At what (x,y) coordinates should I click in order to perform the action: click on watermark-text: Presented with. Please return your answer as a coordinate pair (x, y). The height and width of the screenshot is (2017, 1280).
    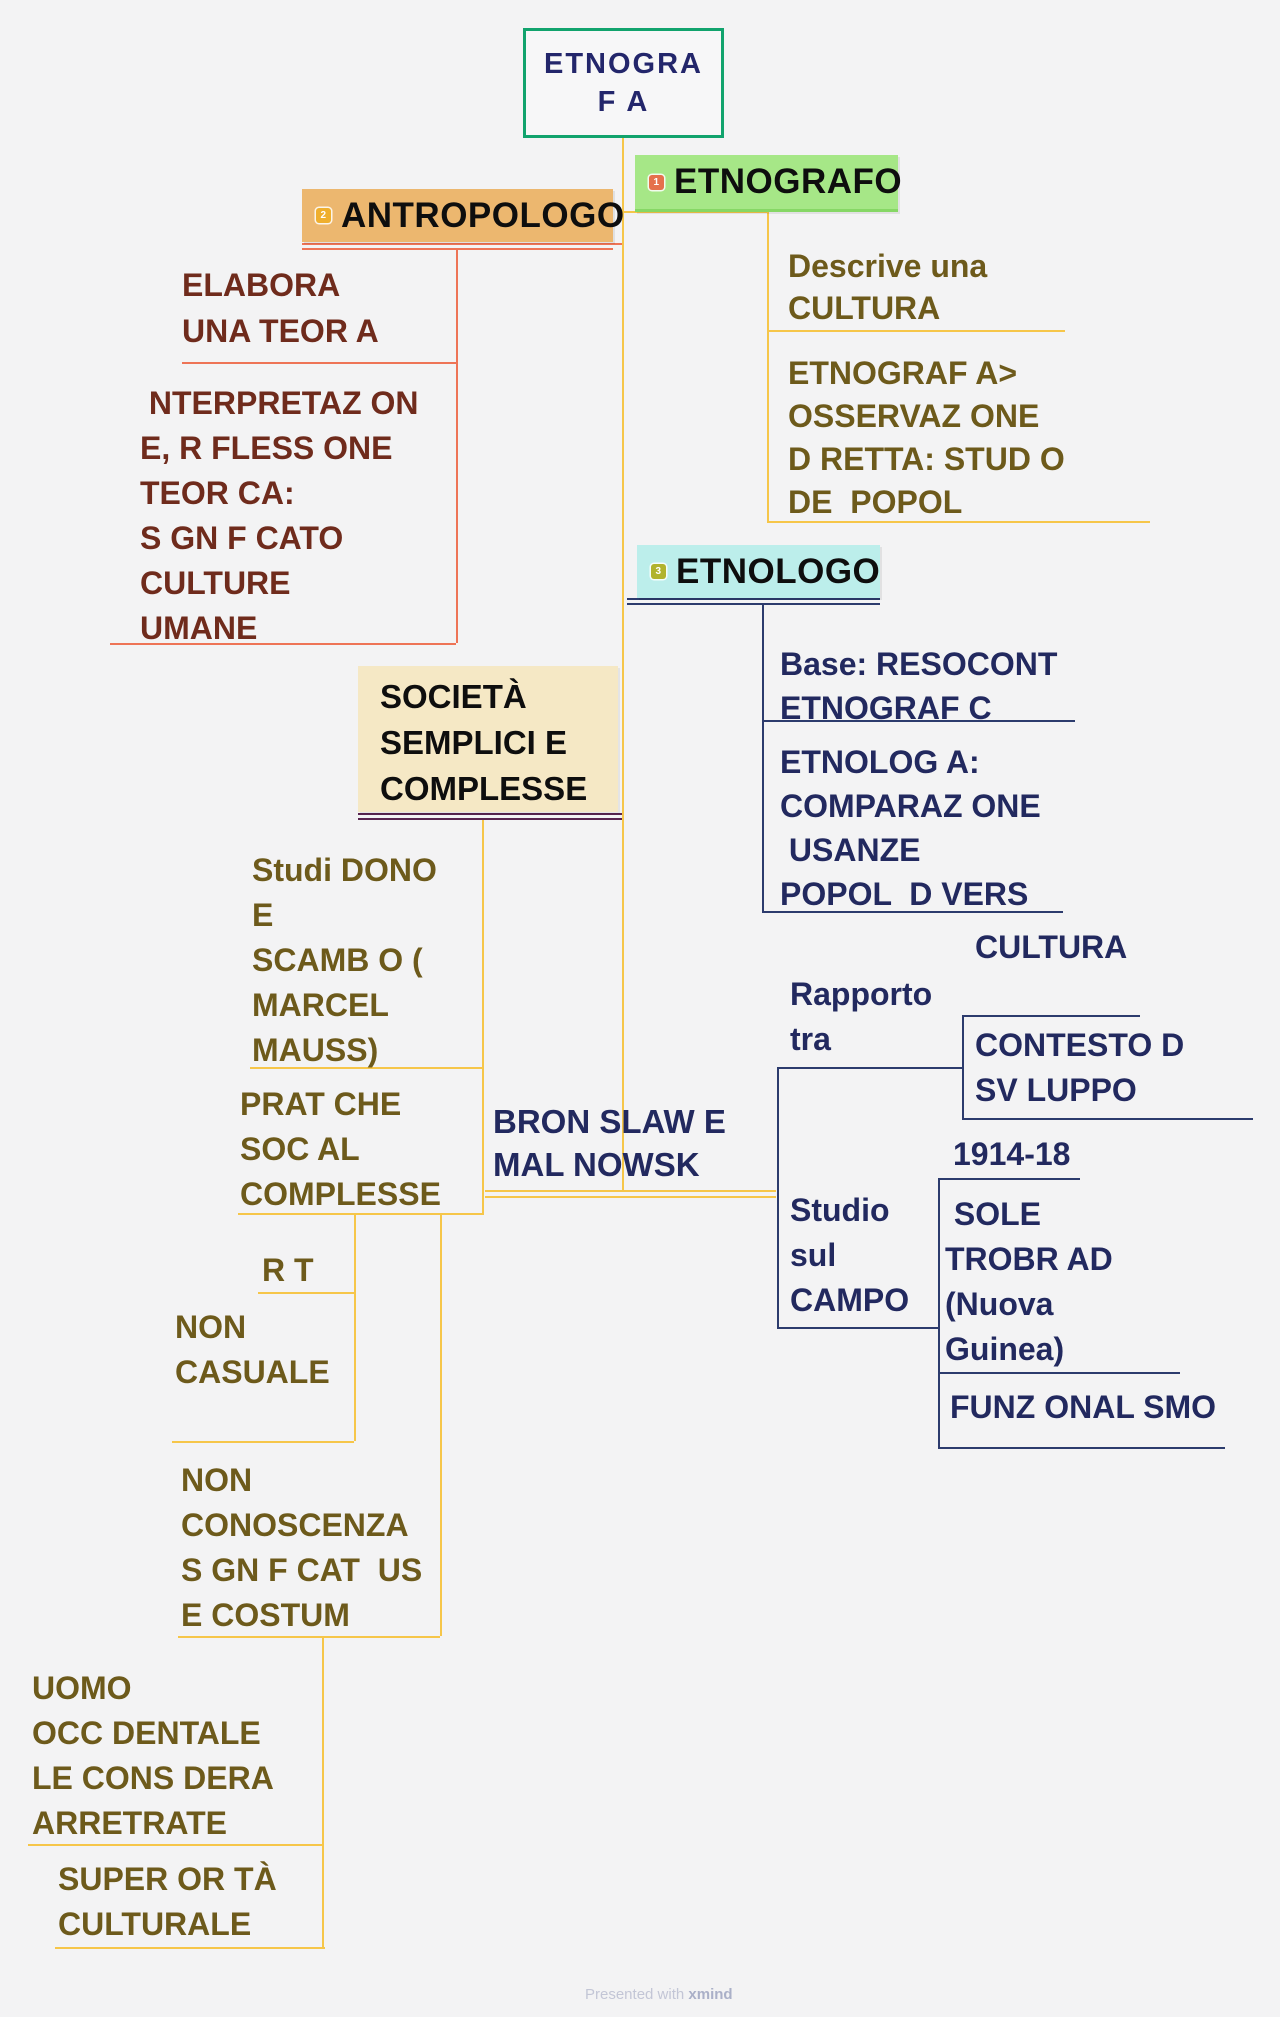
    Looking at the image, I should click on (637, 1994).